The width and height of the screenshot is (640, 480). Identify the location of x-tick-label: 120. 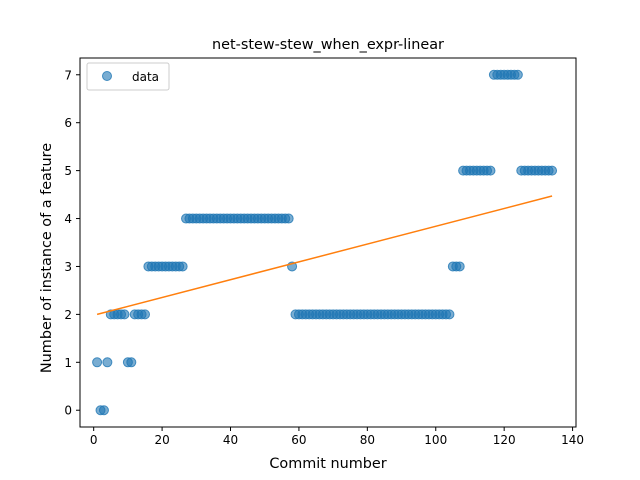
(504, 440).